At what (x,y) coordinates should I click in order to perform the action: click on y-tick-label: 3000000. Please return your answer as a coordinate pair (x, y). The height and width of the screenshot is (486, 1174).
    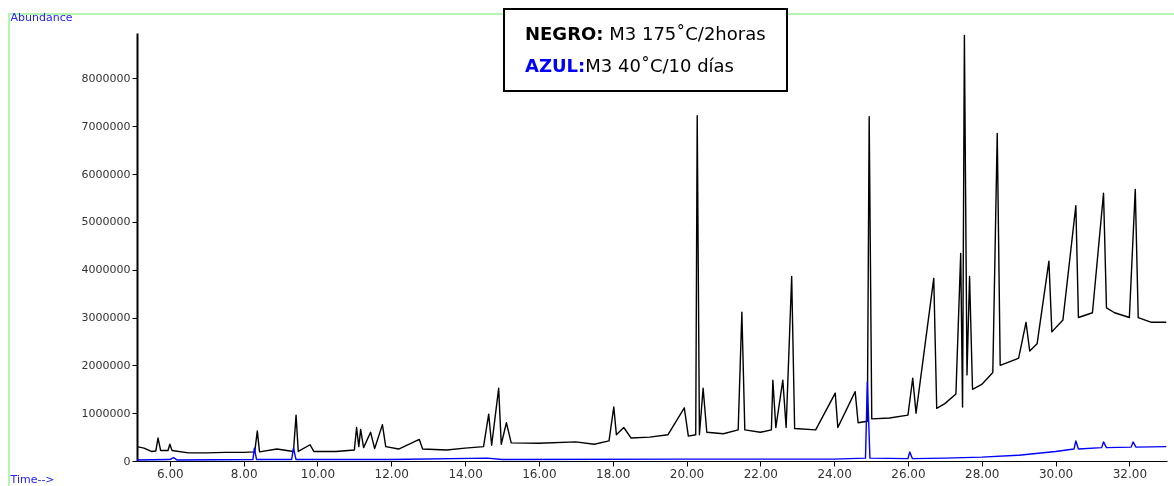
    Looking at the image, I should click on (106, 318).